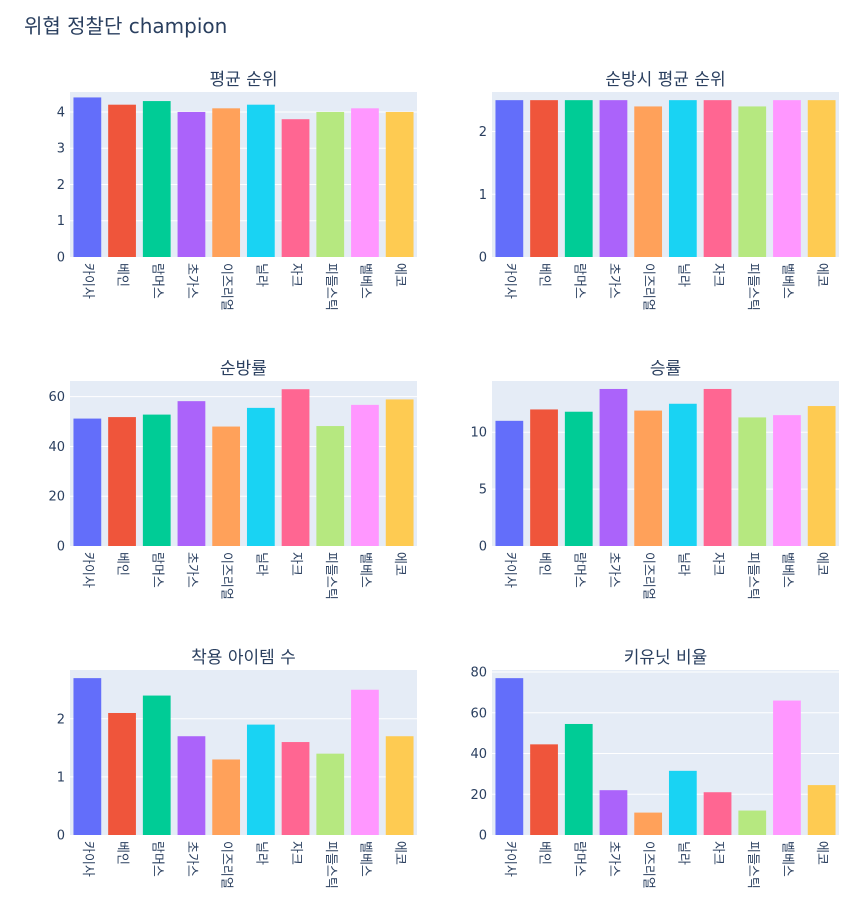 This screenshot has width=862, height=917. I want to click on subplot-title: 착용 아이템 수, so click(243, 658).